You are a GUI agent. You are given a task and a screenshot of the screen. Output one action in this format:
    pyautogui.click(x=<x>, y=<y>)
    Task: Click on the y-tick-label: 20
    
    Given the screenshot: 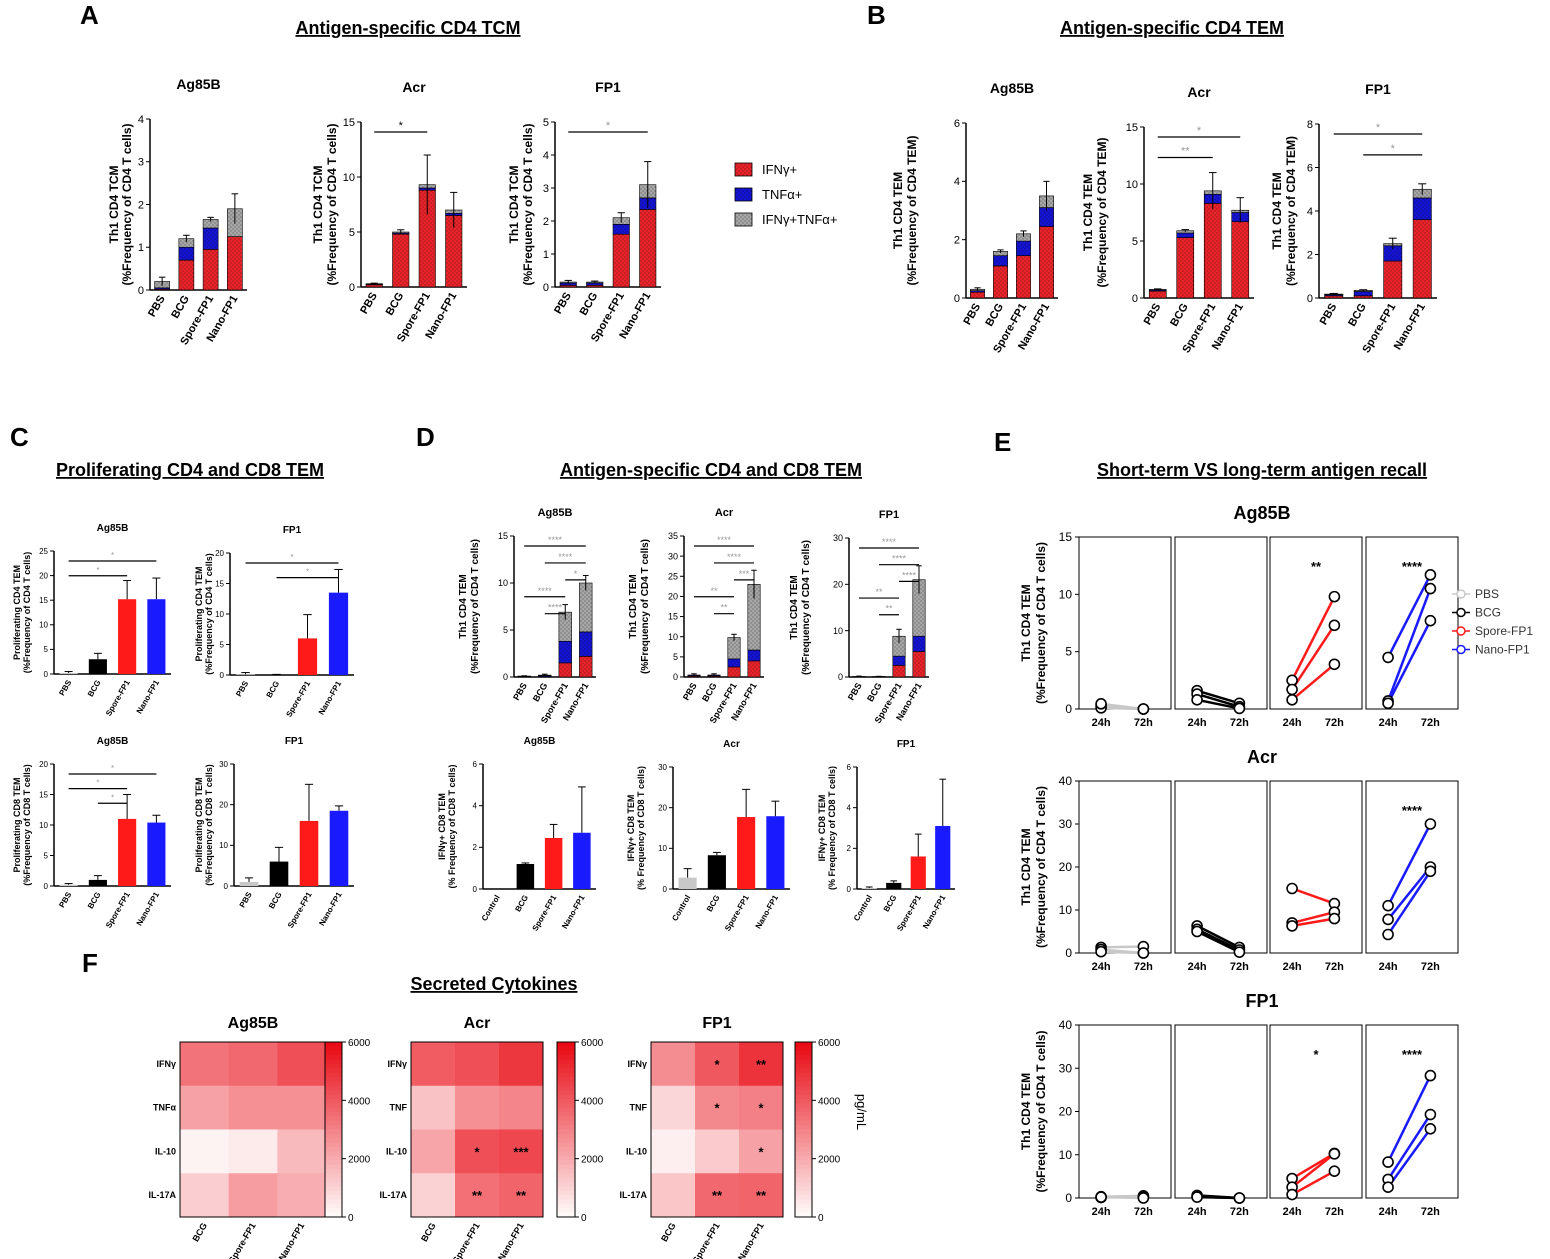 What is the action you would take?
    pyautogui.click(x=662, y=807)
    